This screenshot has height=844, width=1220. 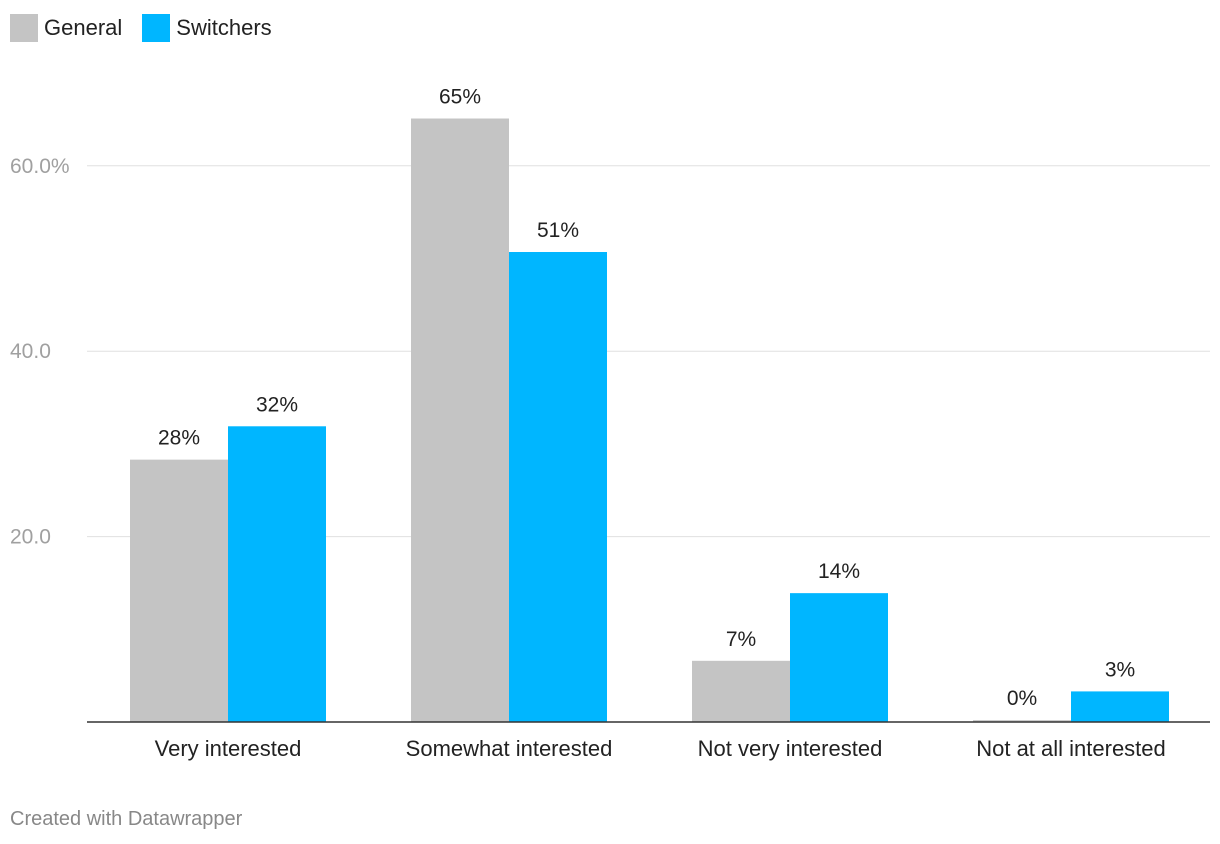 I want to click on x-tick-label-2: Not very interested, so click(x=790, y=748).